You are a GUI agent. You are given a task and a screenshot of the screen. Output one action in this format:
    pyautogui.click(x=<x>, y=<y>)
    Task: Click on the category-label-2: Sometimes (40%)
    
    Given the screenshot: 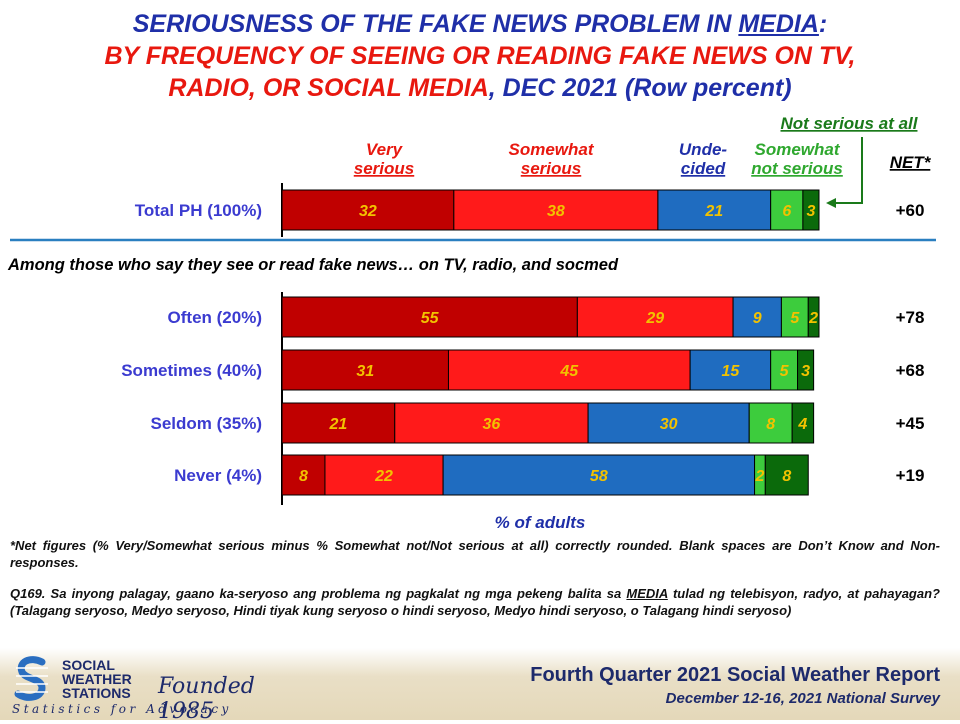 What is the action you would take?
    pyautogui.click(x=191, y=370)
    